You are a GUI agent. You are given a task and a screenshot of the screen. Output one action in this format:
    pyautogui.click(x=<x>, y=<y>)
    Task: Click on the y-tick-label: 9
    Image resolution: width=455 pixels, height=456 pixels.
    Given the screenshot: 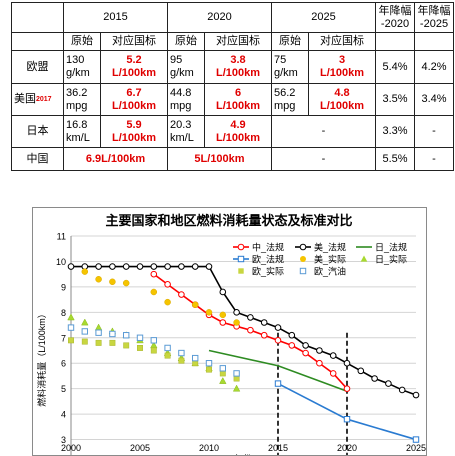 What is the action you would take?
    pyautogui.click(x=63, y=287)
    